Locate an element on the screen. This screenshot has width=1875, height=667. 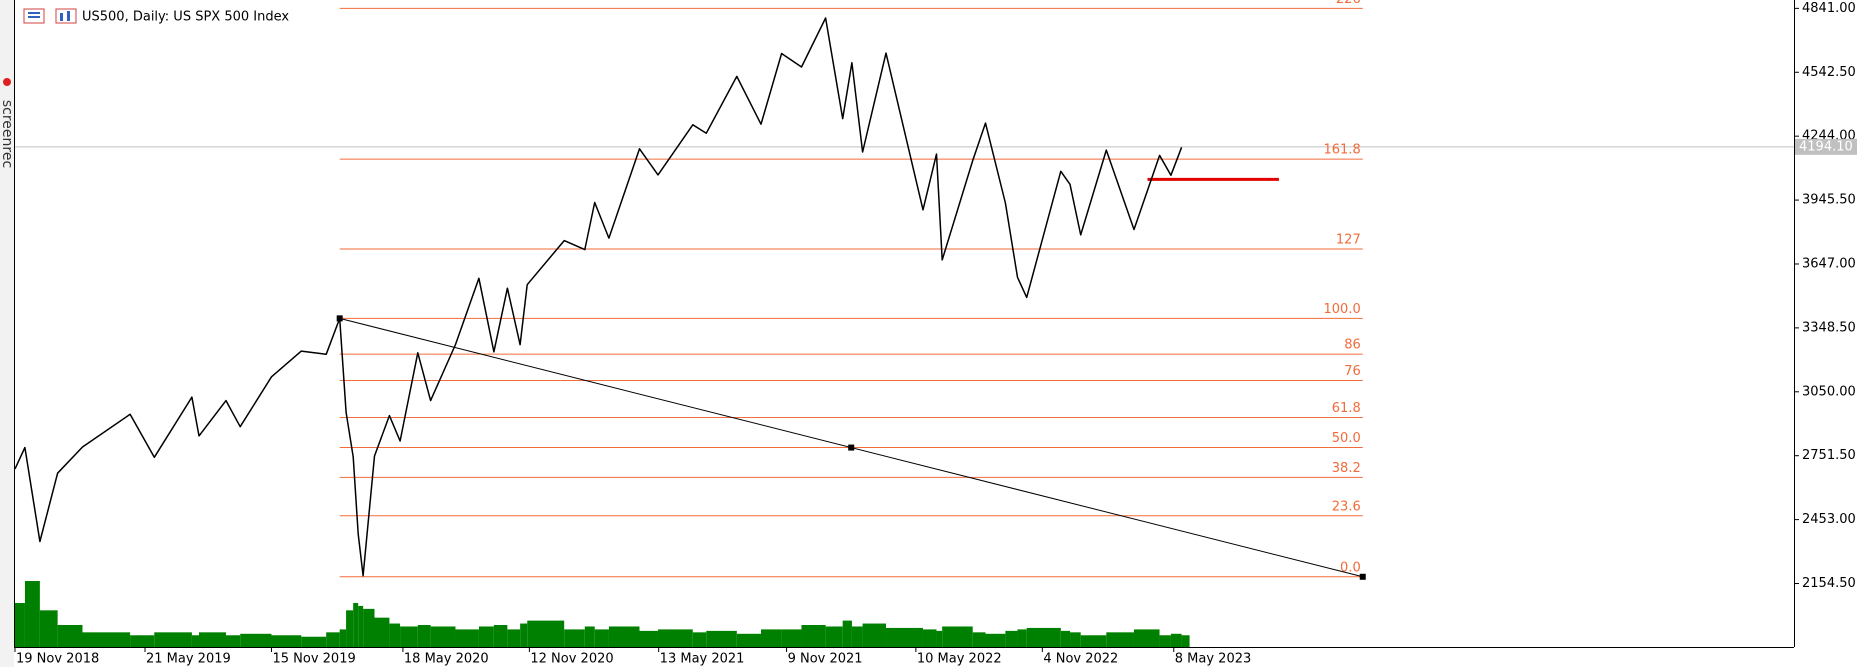
x-tick-label: 8 May 2023 is located at coordinates (1213, 659).